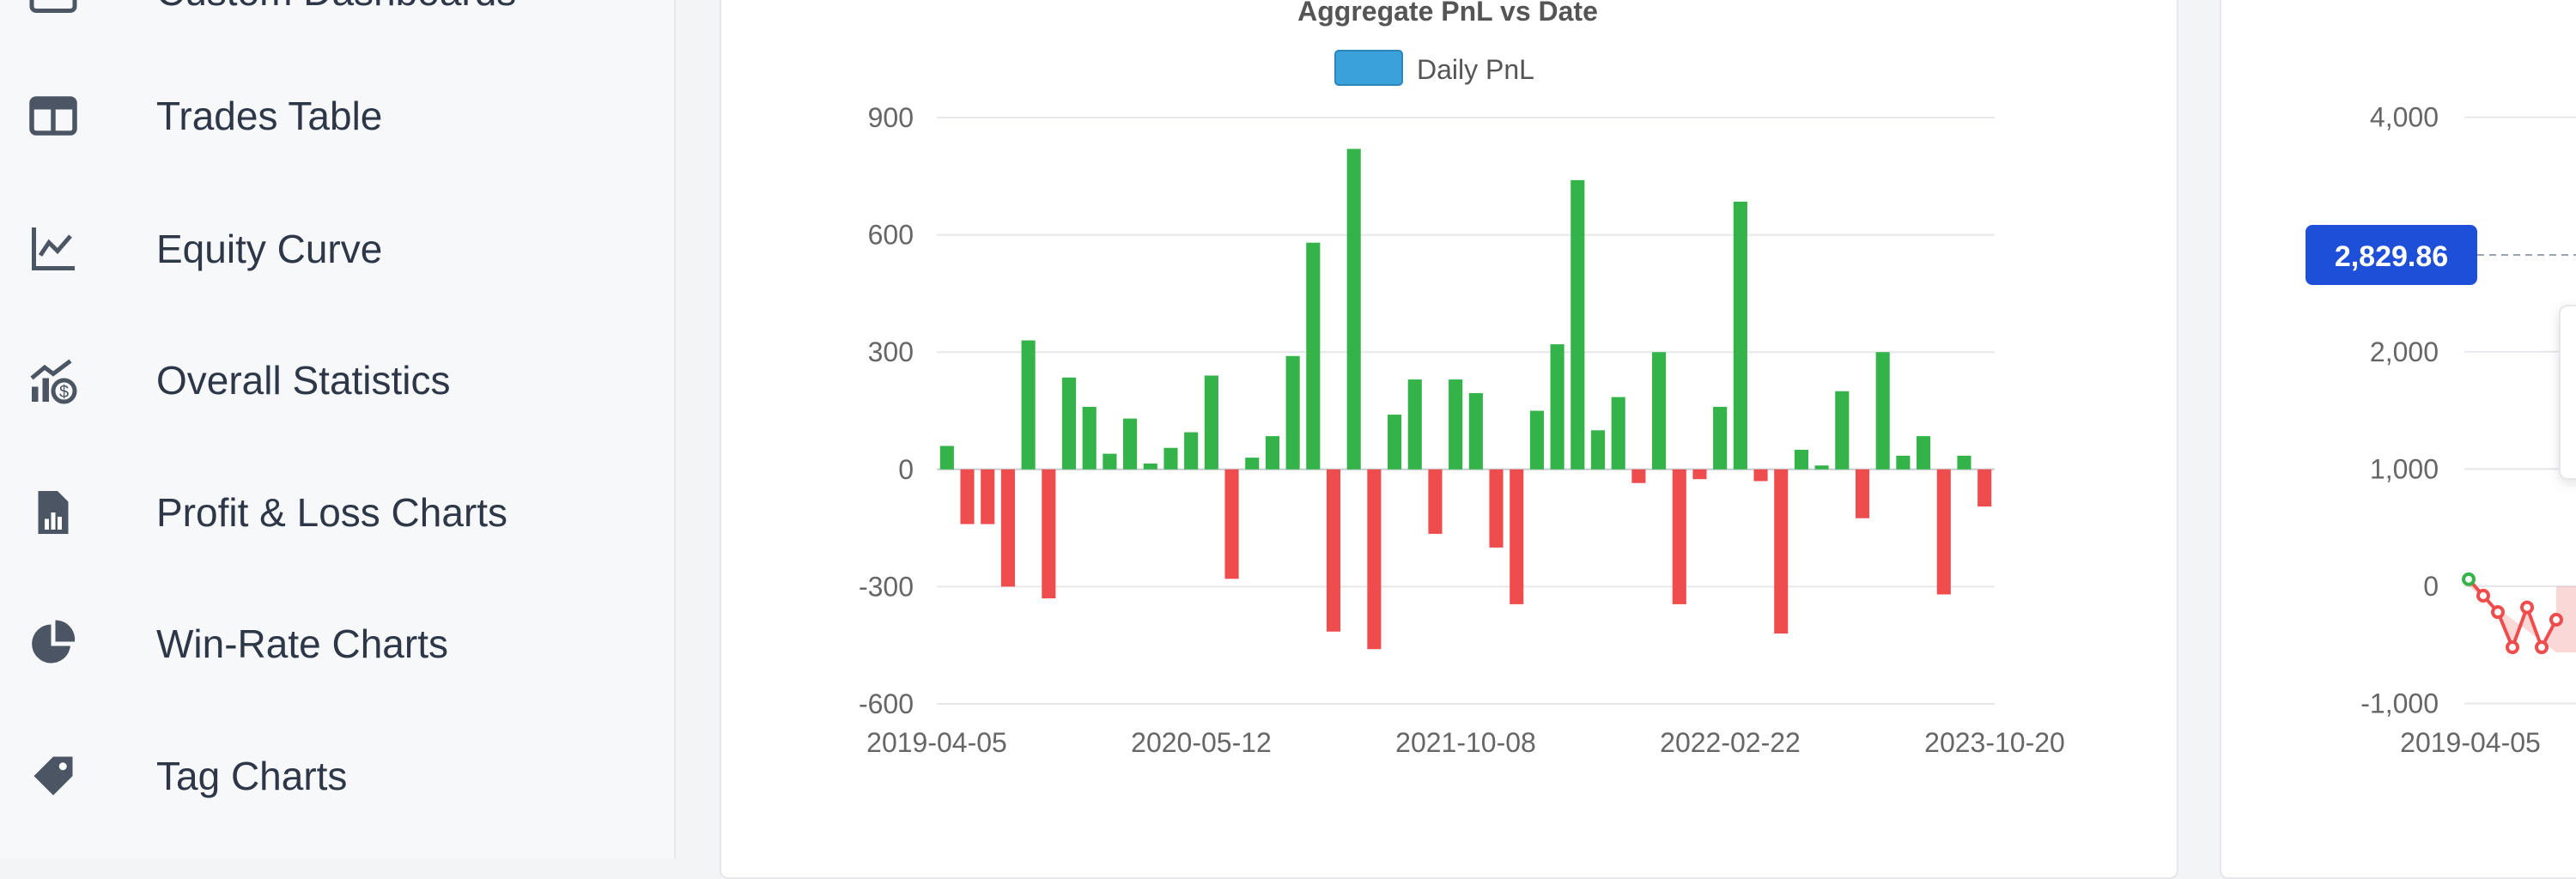 The width and height of the screenshot is (2576, 879). Describe the element at coordinates (332, 512) in the screenshot. I see `sidebar-item-label: Profit & Loss Charts` at that location.